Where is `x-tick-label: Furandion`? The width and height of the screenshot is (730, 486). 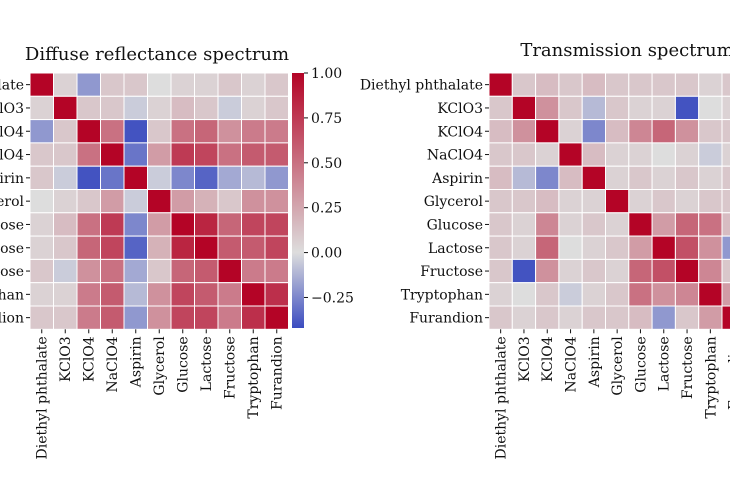
x-tick-label: Furandion is located at coordinates (728, 373).